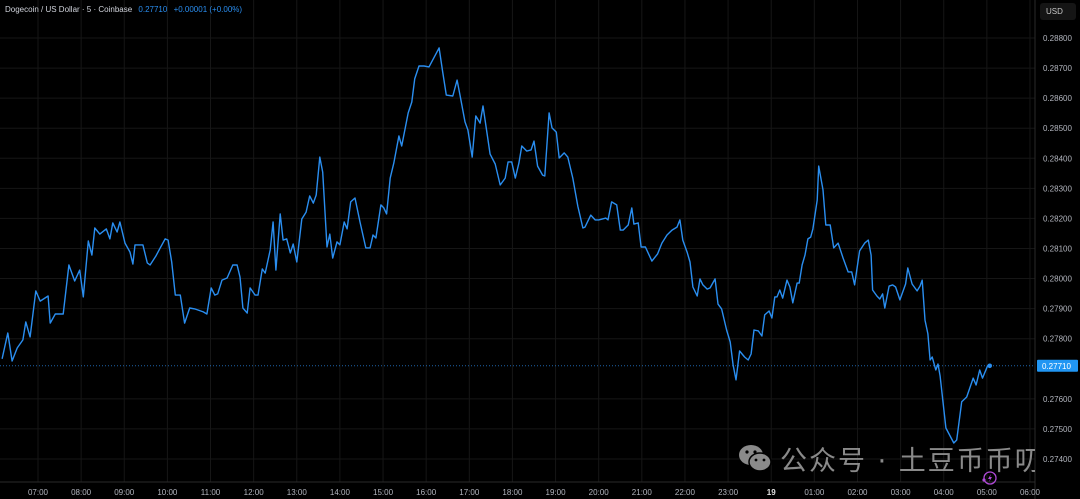  Describe the element at coordinates (755, 458) in the screenshot. I see `wechat-icon` at that location.